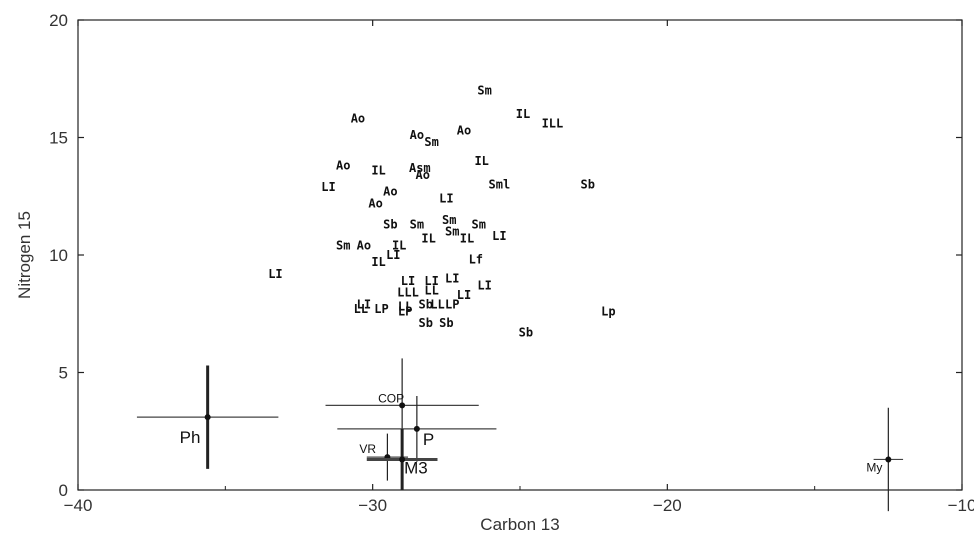 The width and height of the screenshot is (974, 537). Describe the element at coordinates (408, 293) in the screenshot. I see `data-point-label: LLL` at that location.